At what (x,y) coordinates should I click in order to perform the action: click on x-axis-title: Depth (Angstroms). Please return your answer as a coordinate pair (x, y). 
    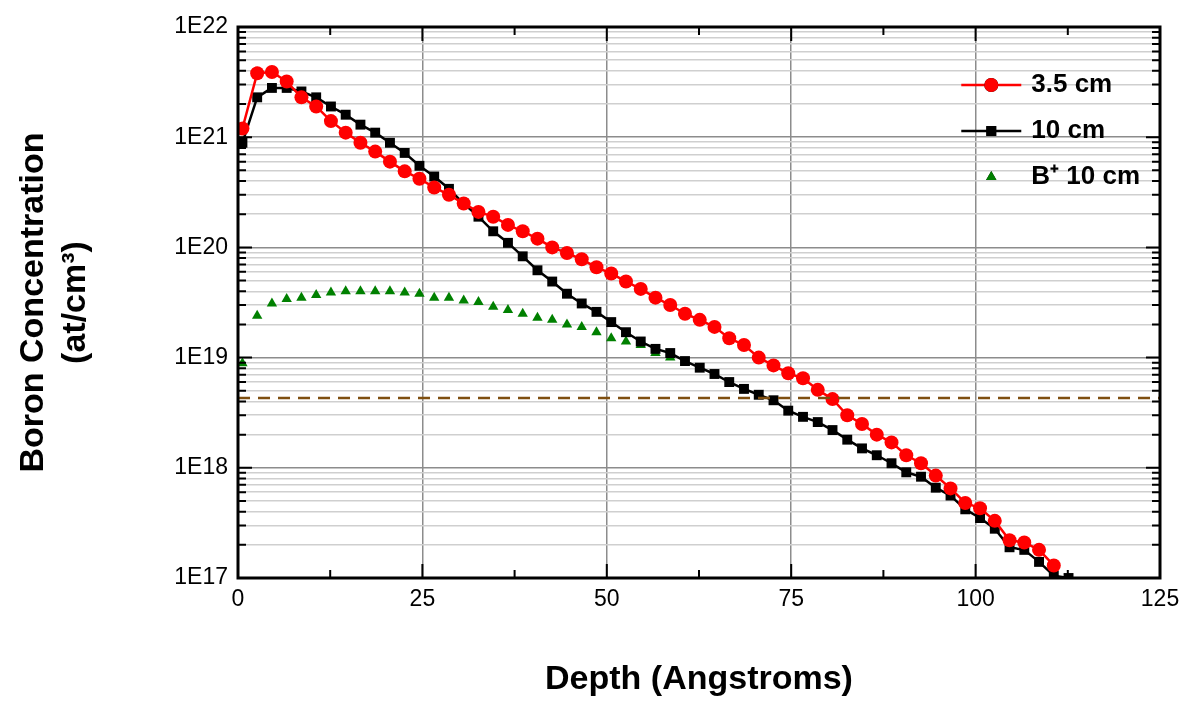
    Looking at the image, I should click on (699, 676).